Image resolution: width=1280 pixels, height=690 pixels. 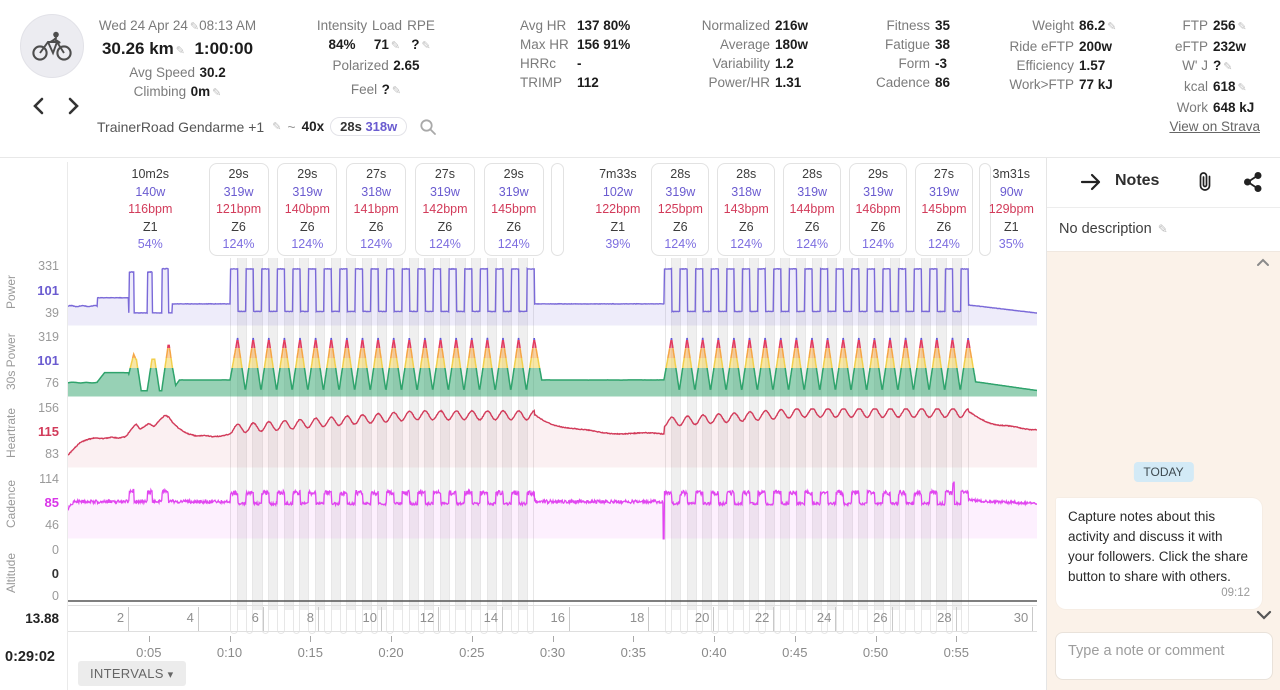 I want to click on next-activity-button, so click(x=75, y=107).